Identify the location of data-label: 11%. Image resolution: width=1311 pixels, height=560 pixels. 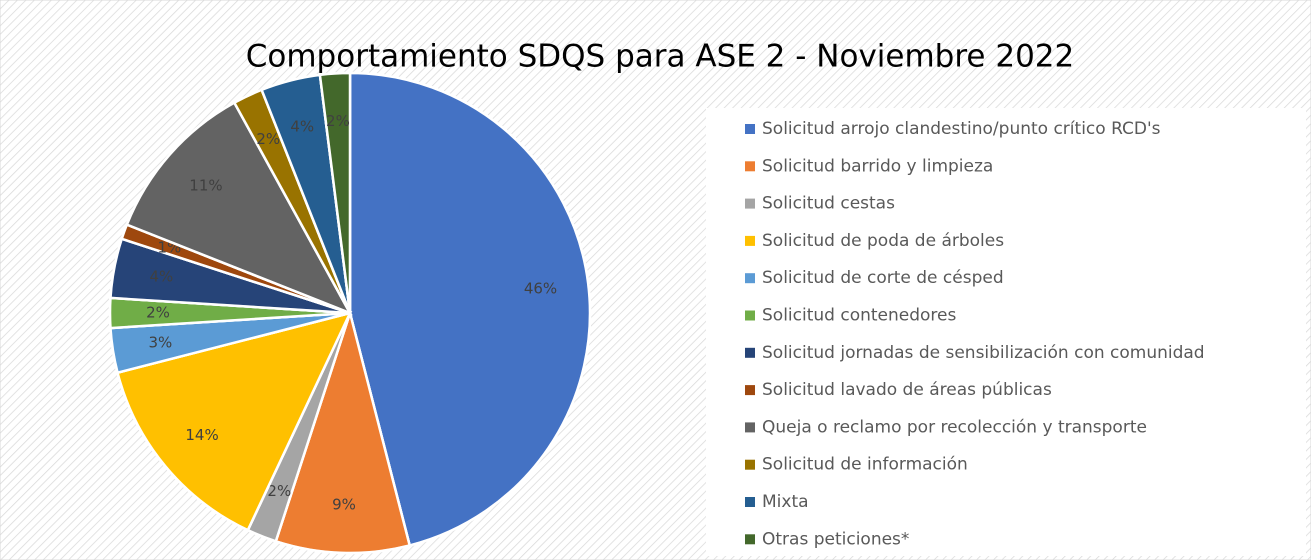
(205, 186).